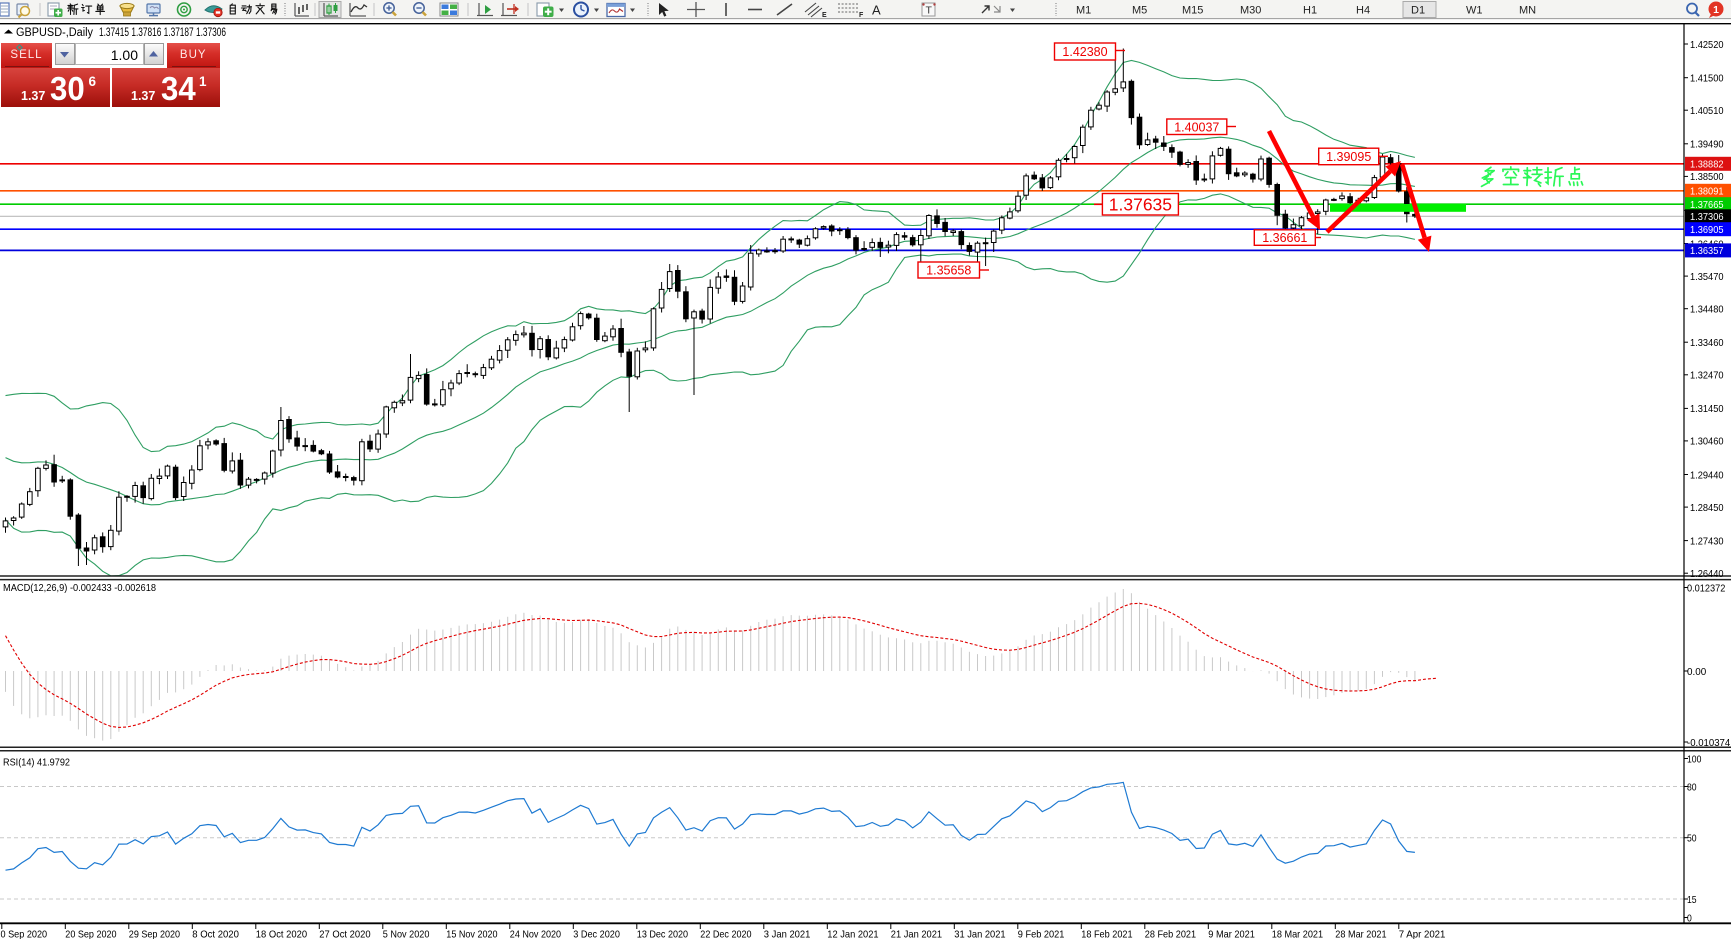 Image resolution: width=1731 pixels, height=939 pixels. What do you see at coordinates (1041, 934) in the screenshot?
I see `svg-text: 9 Feb 2021` at bounding box center [1041, 934].